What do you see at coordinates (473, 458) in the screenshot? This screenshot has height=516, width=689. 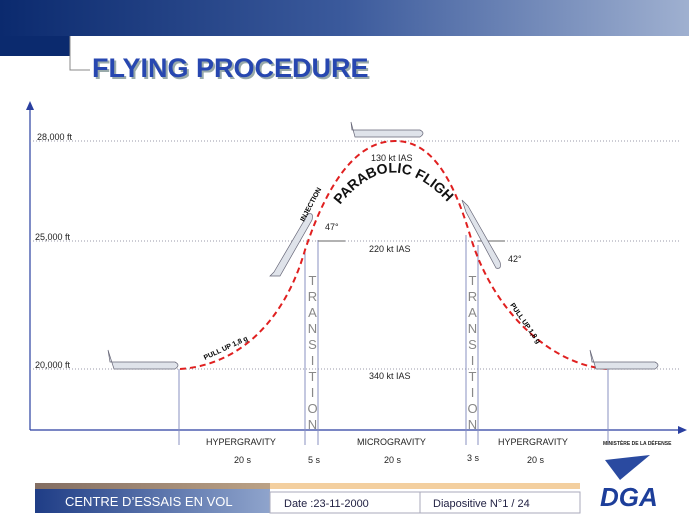 I see `duration: 3 s` at bounding box center [473, 458].